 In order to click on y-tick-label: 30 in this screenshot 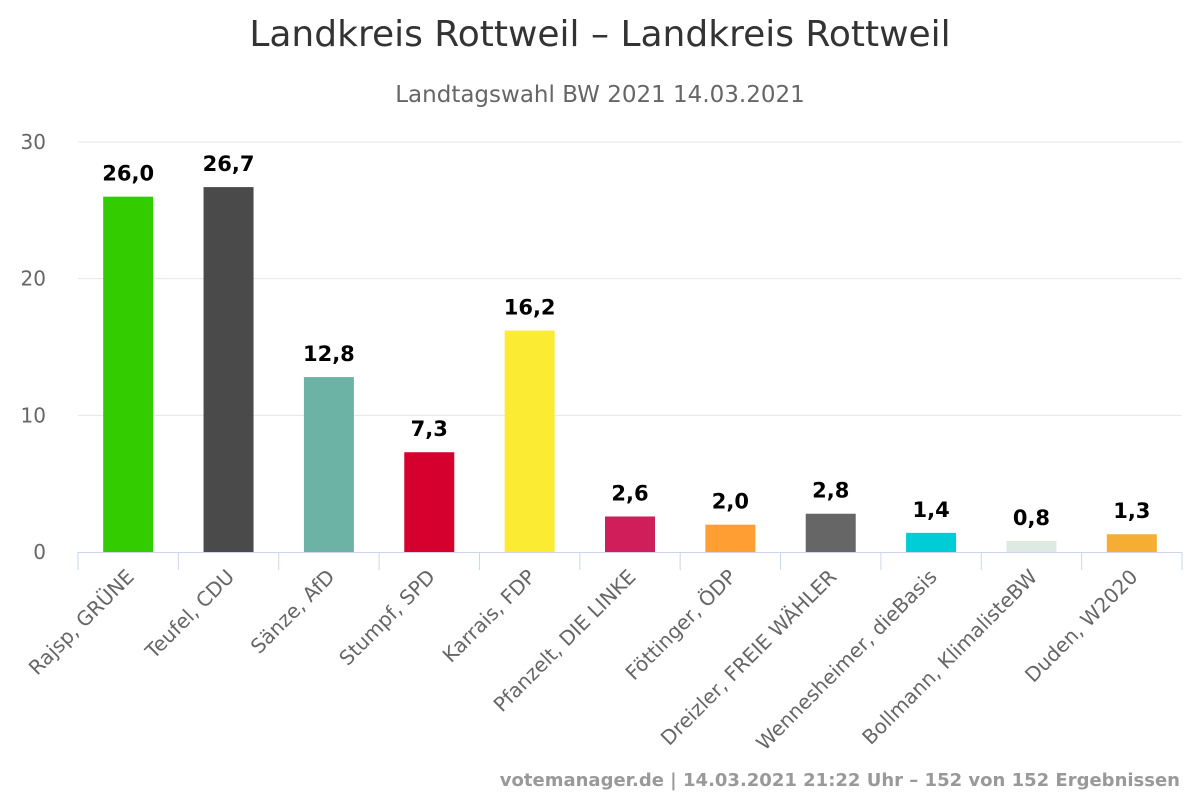, I will do `click(33, 142)`.